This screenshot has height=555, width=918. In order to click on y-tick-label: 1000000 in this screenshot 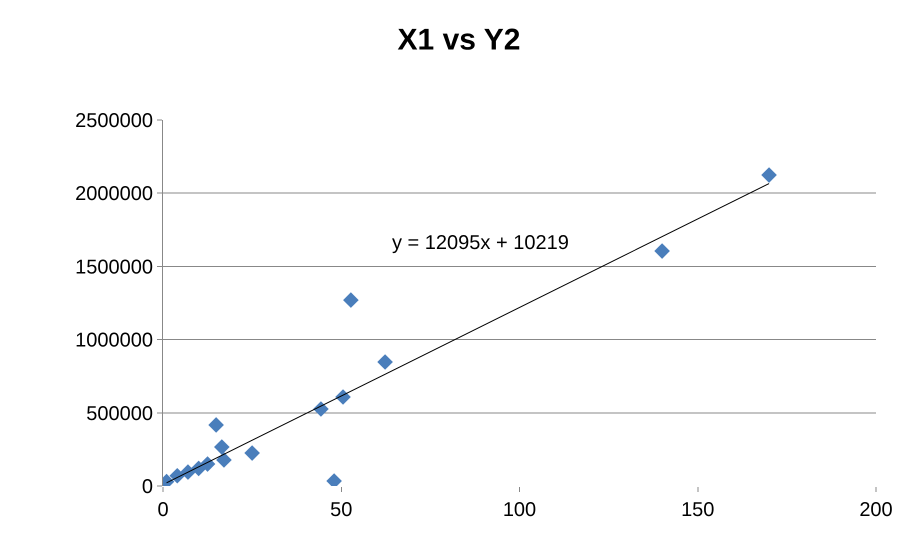, I will do `click(114, 341)`.